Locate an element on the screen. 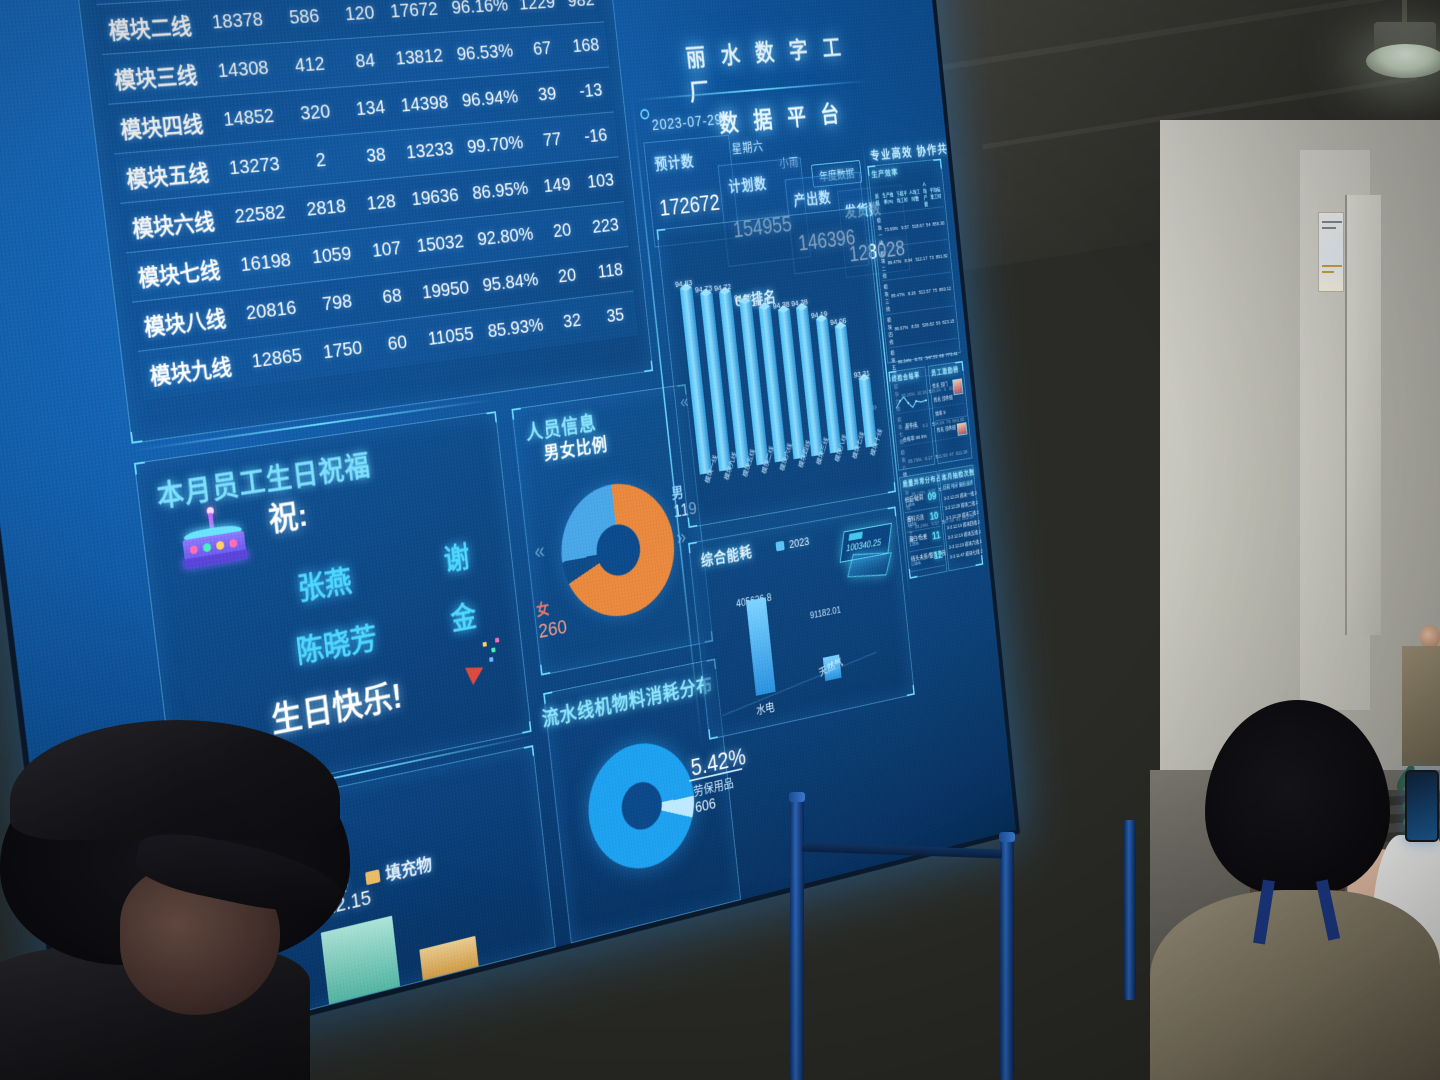  bar-value: 94.19 is located at coordinates (819, 315).